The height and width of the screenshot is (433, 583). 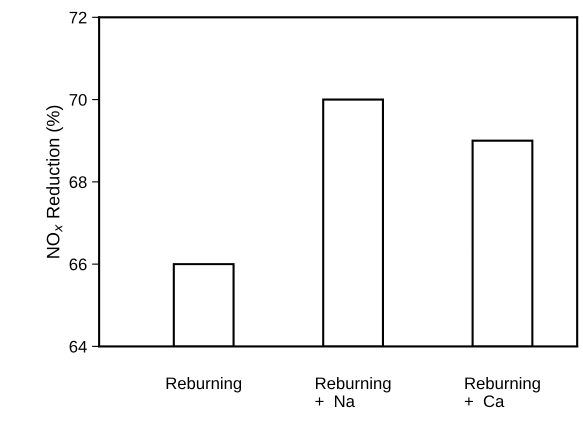 I want to click on y-tick-label: 64, so click(x=78, y=346).